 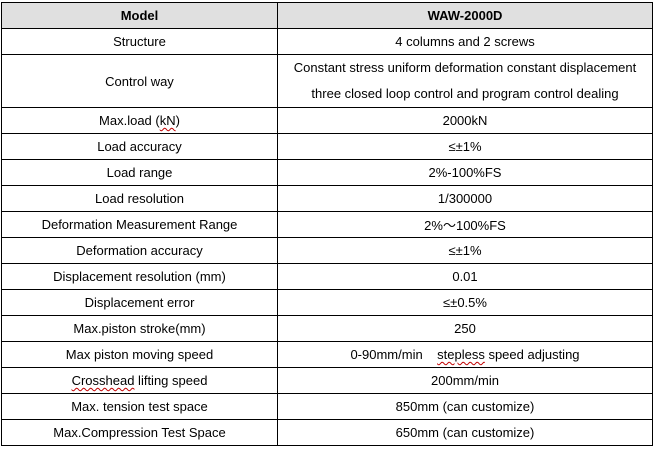 I want to click on table-row: Max.load (kN) 2000kN, so click(x=327, y=120).